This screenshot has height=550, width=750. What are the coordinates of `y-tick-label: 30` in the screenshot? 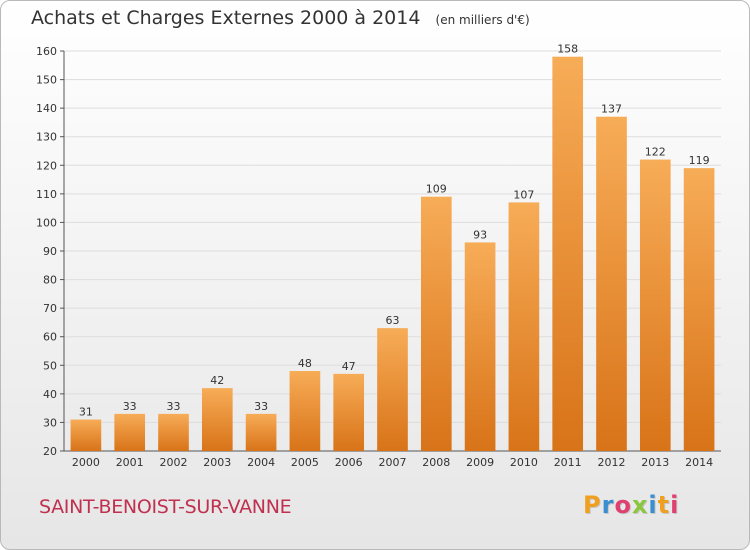 It's located at (50, 422).